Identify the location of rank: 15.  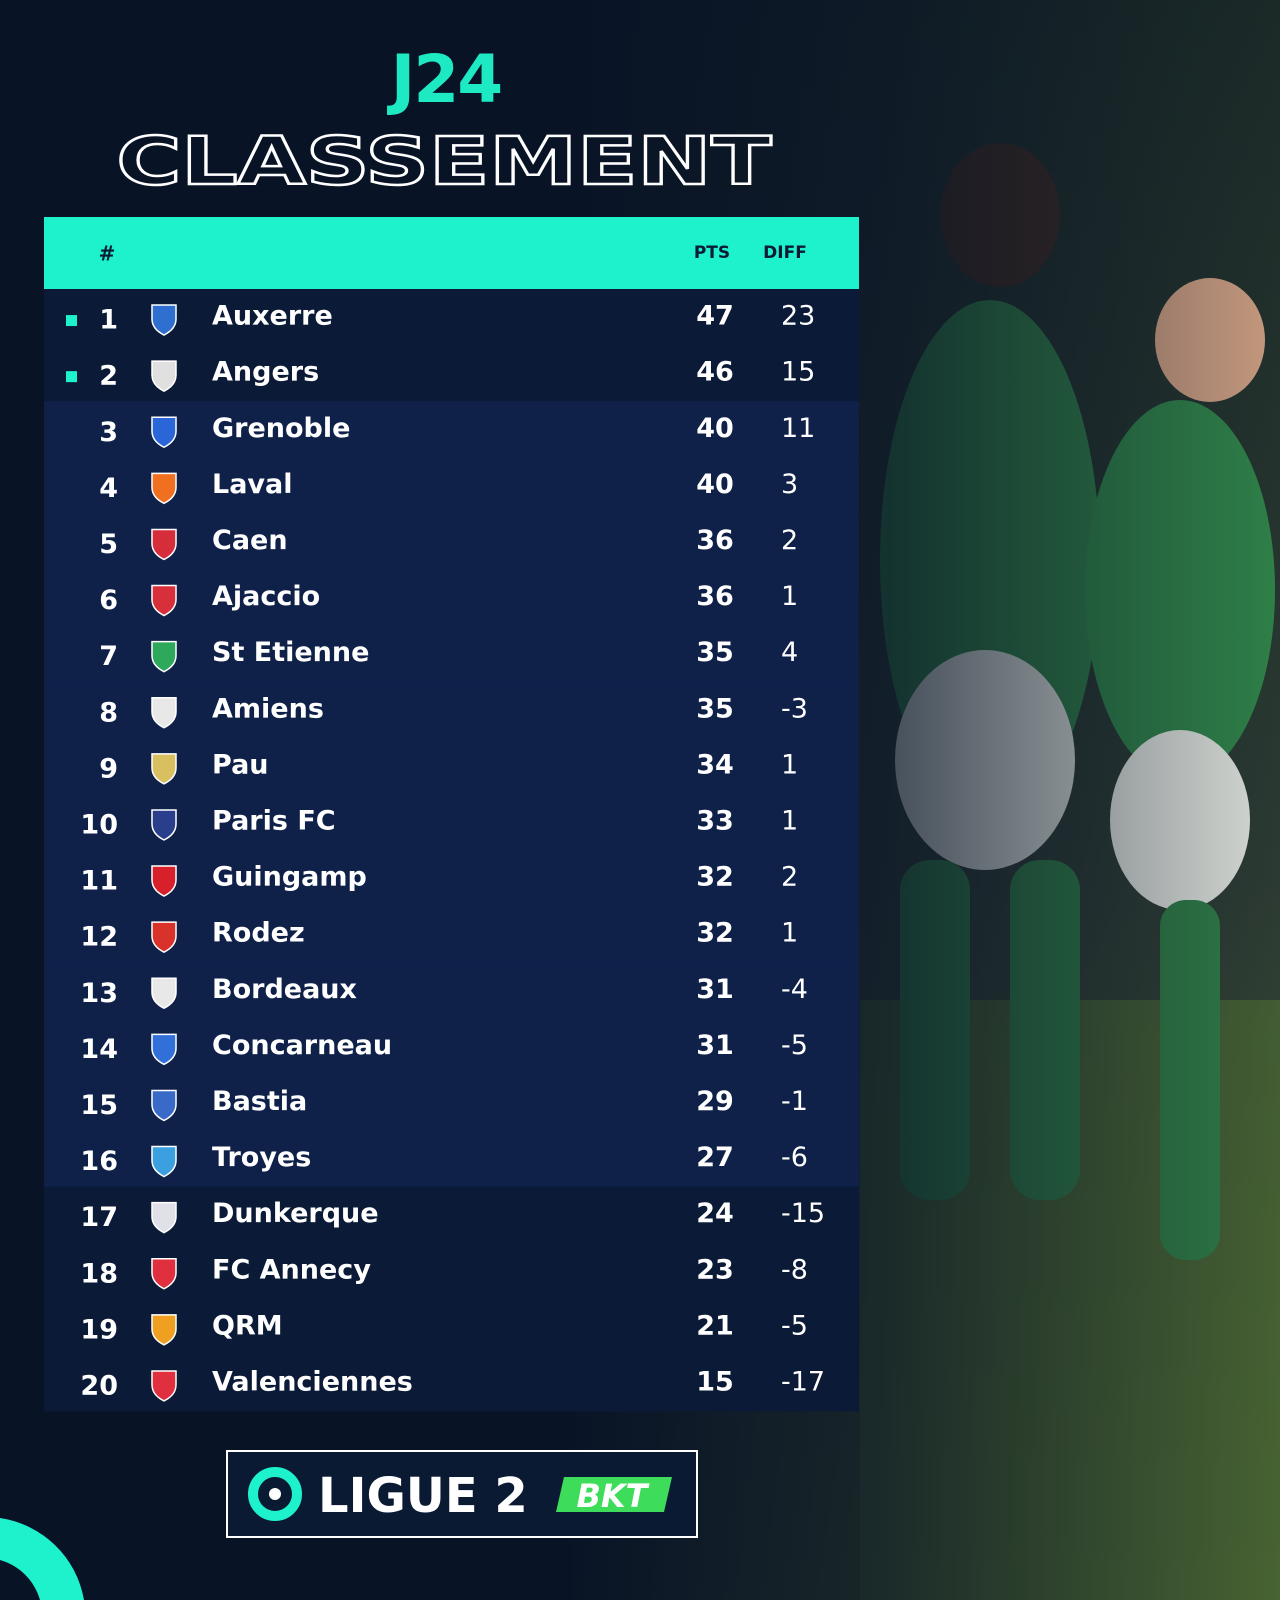
(99, 1105).